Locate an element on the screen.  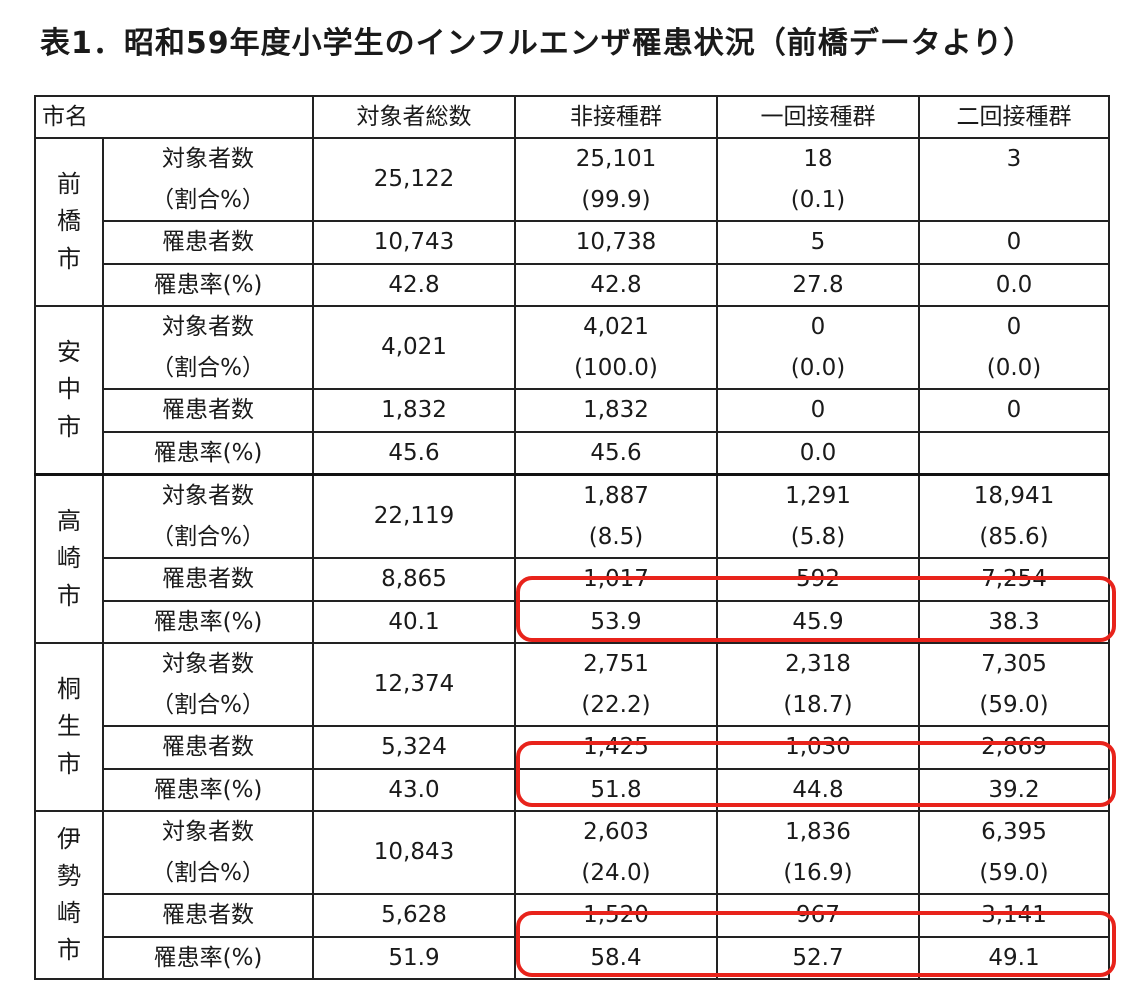
subjects-cell: 1,887 is located at coordinates (616, 495).